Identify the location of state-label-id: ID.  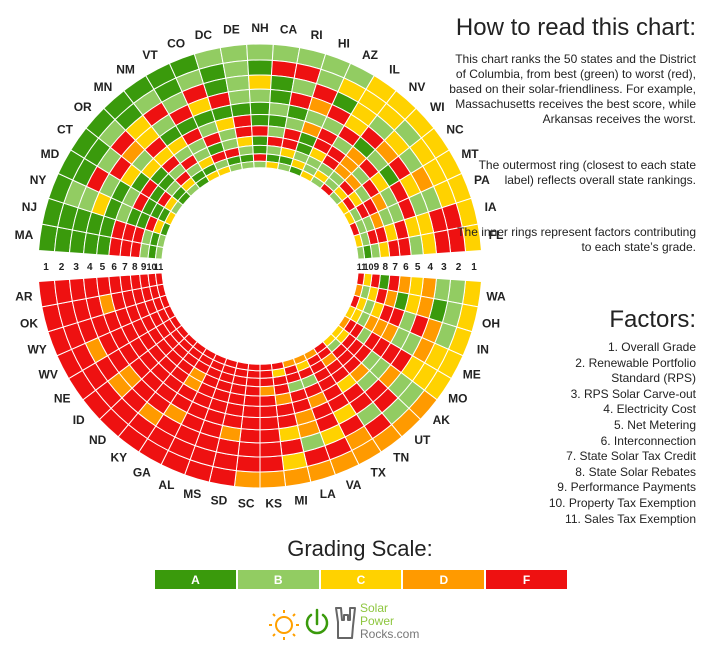
(79, 420).